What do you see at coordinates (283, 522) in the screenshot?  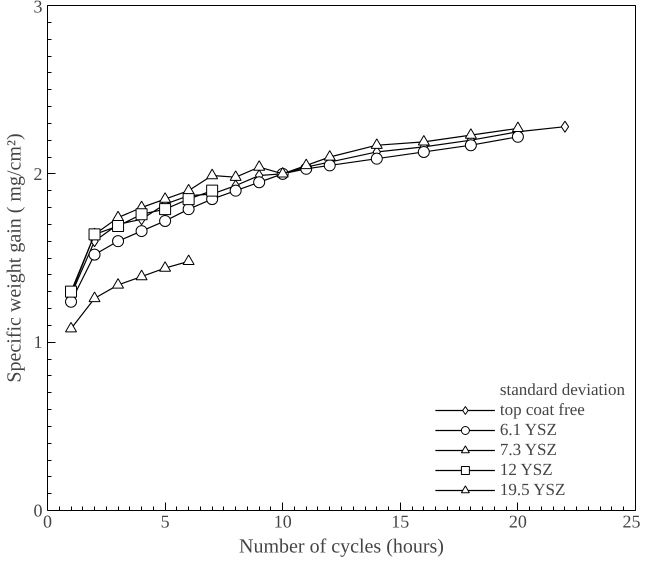 I see `x-tick-label: 10` at bounding box center [283, 522].